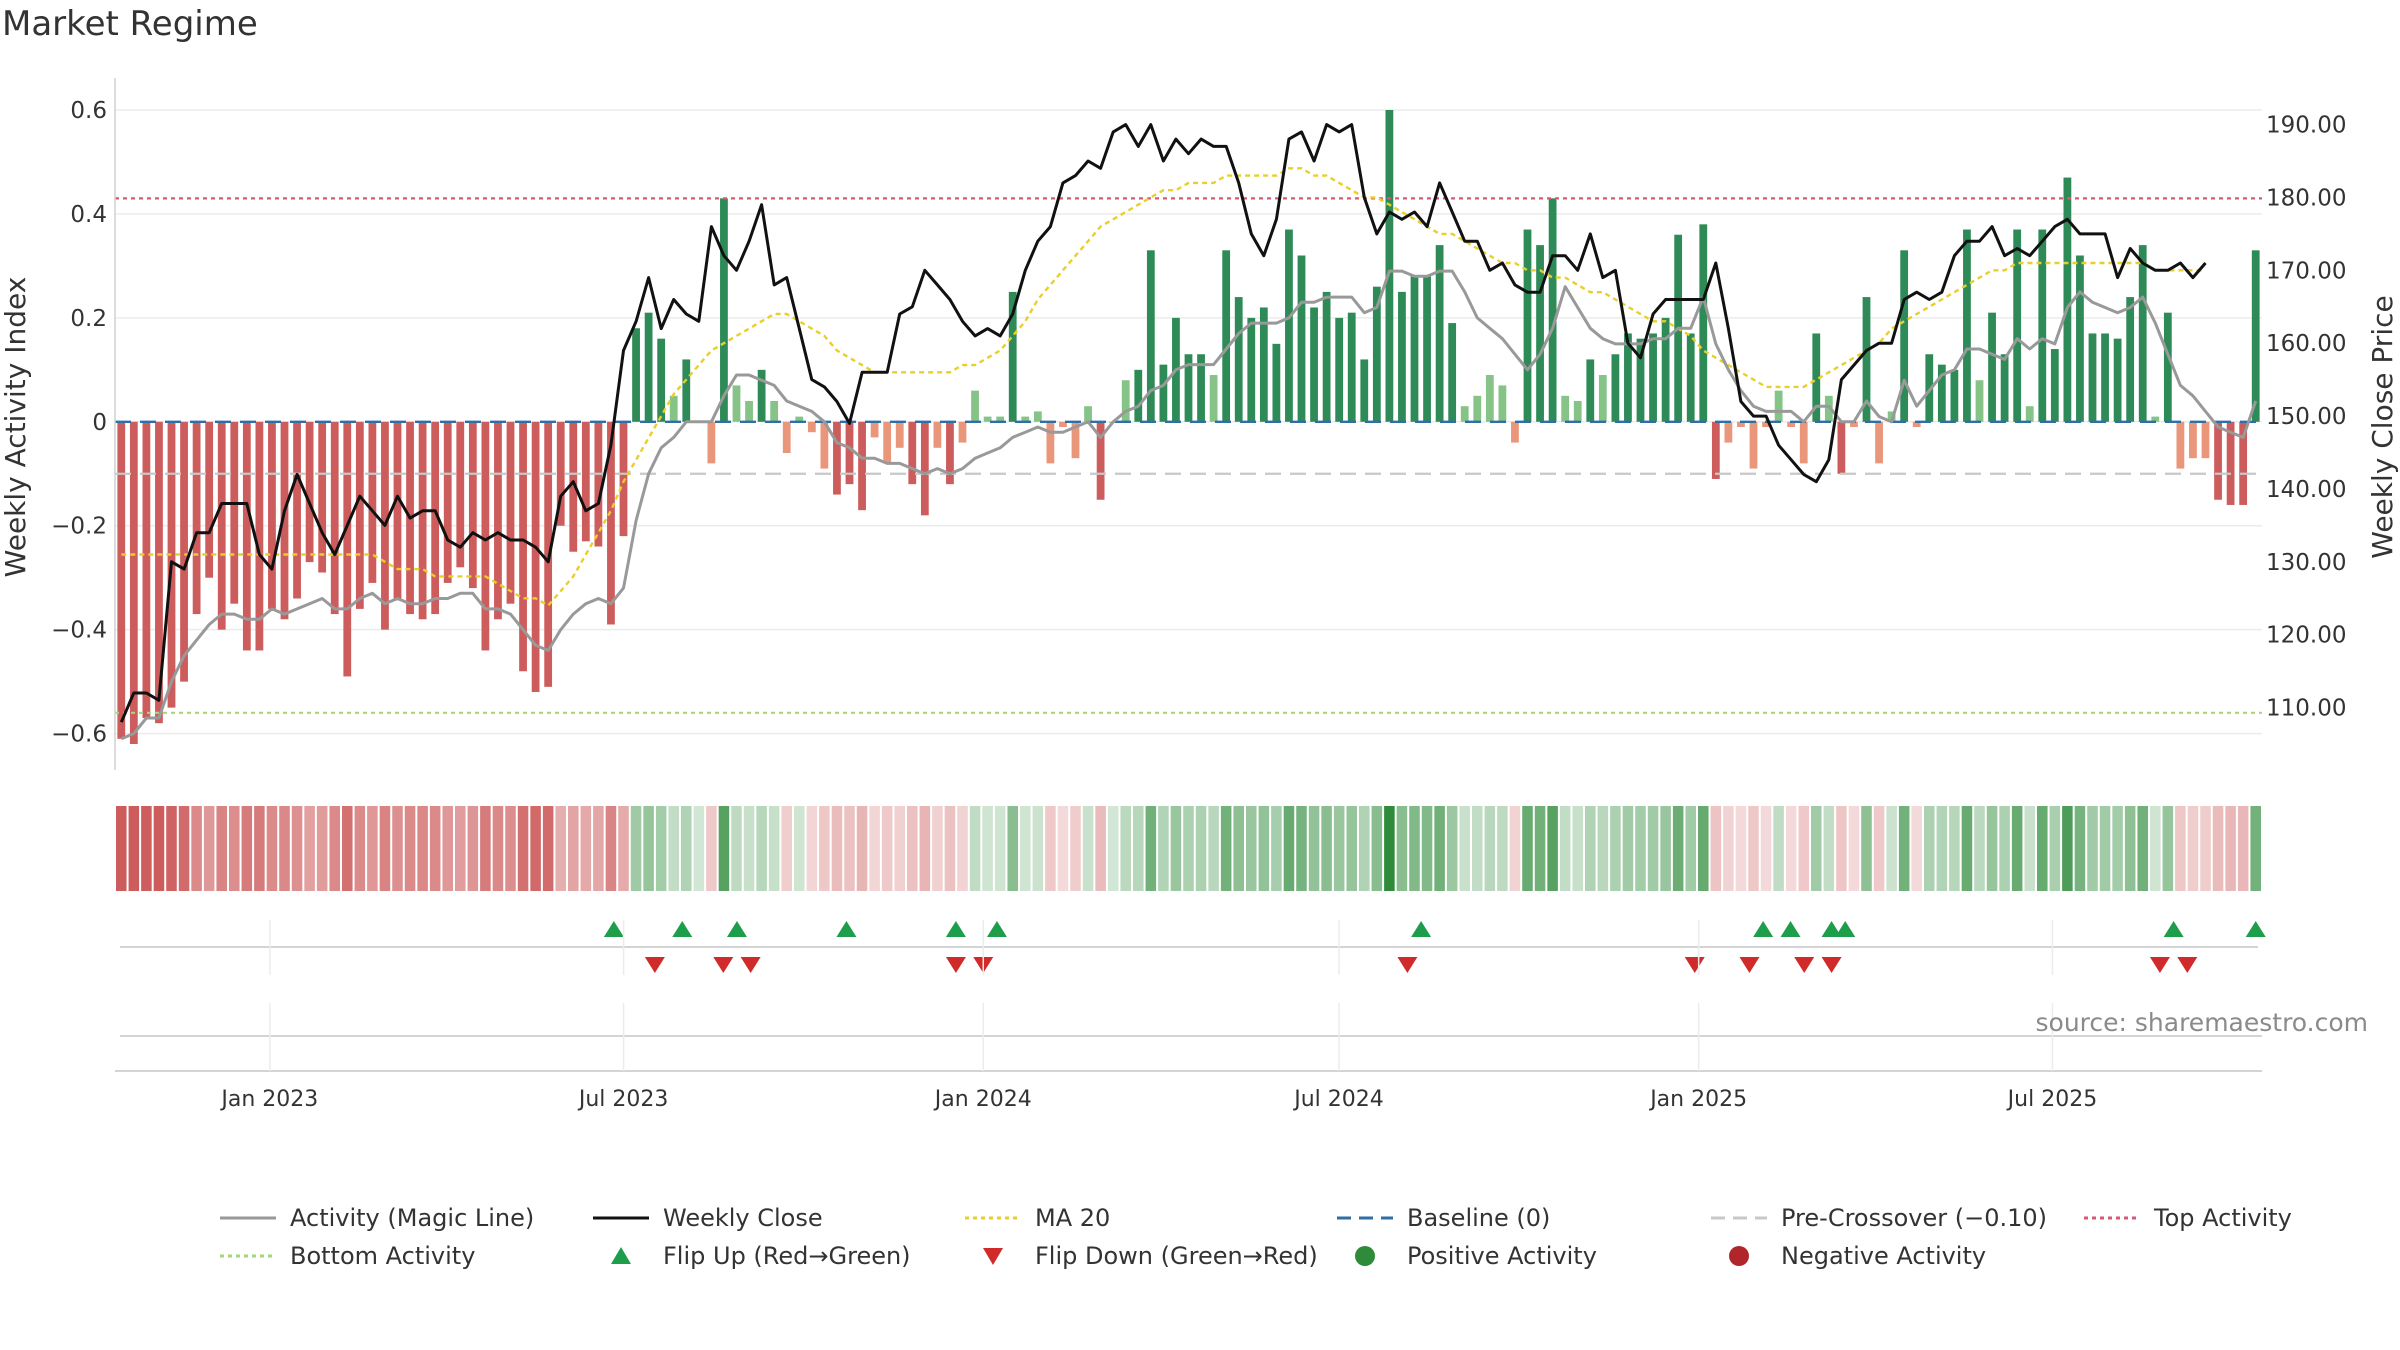  Describe the element at coordinates (1883, 1256) in the screenshot. I see `legend-label: Negative Activity` at that location.